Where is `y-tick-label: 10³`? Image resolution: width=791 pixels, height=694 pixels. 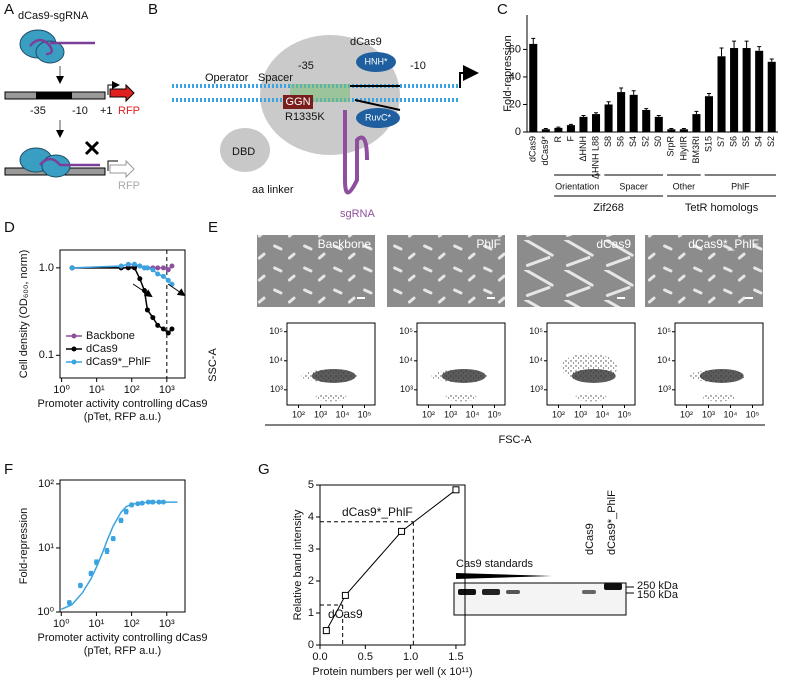
y-tick-label: 10³ is located at coordinates (406, 389).